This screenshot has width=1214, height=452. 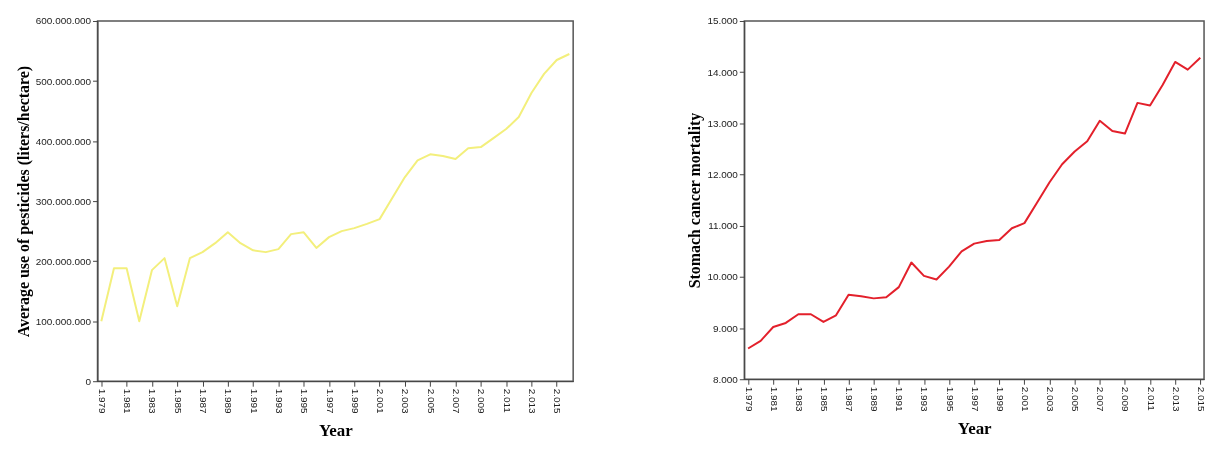 I want to click on y-tick-label: 10.000, so click(x=723, y=277).